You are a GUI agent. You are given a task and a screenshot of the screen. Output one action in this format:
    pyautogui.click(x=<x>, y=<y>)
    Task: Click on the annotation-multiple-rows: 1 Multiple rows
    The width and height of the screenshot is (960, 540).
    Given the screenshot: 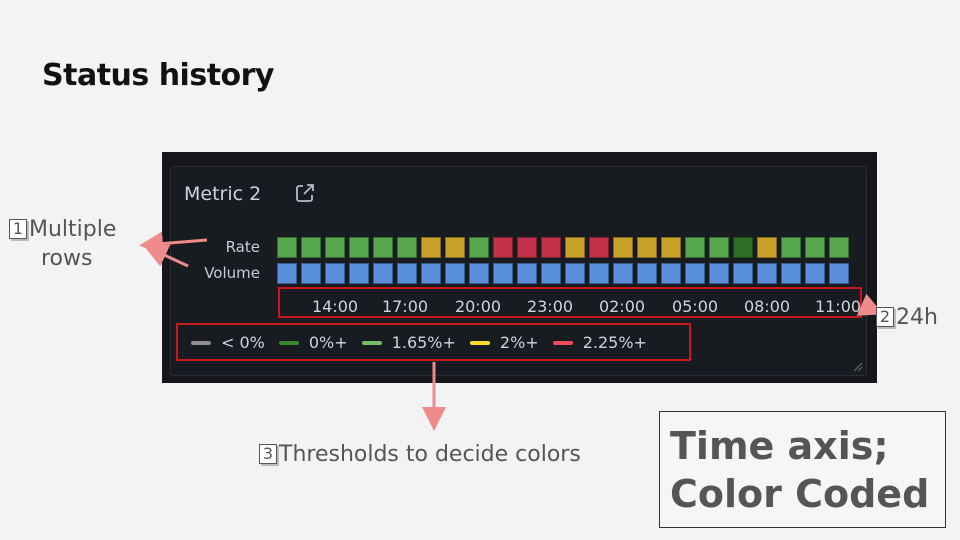 What is the action you would take?
    pyautogui.click(x=62, y=244)
    